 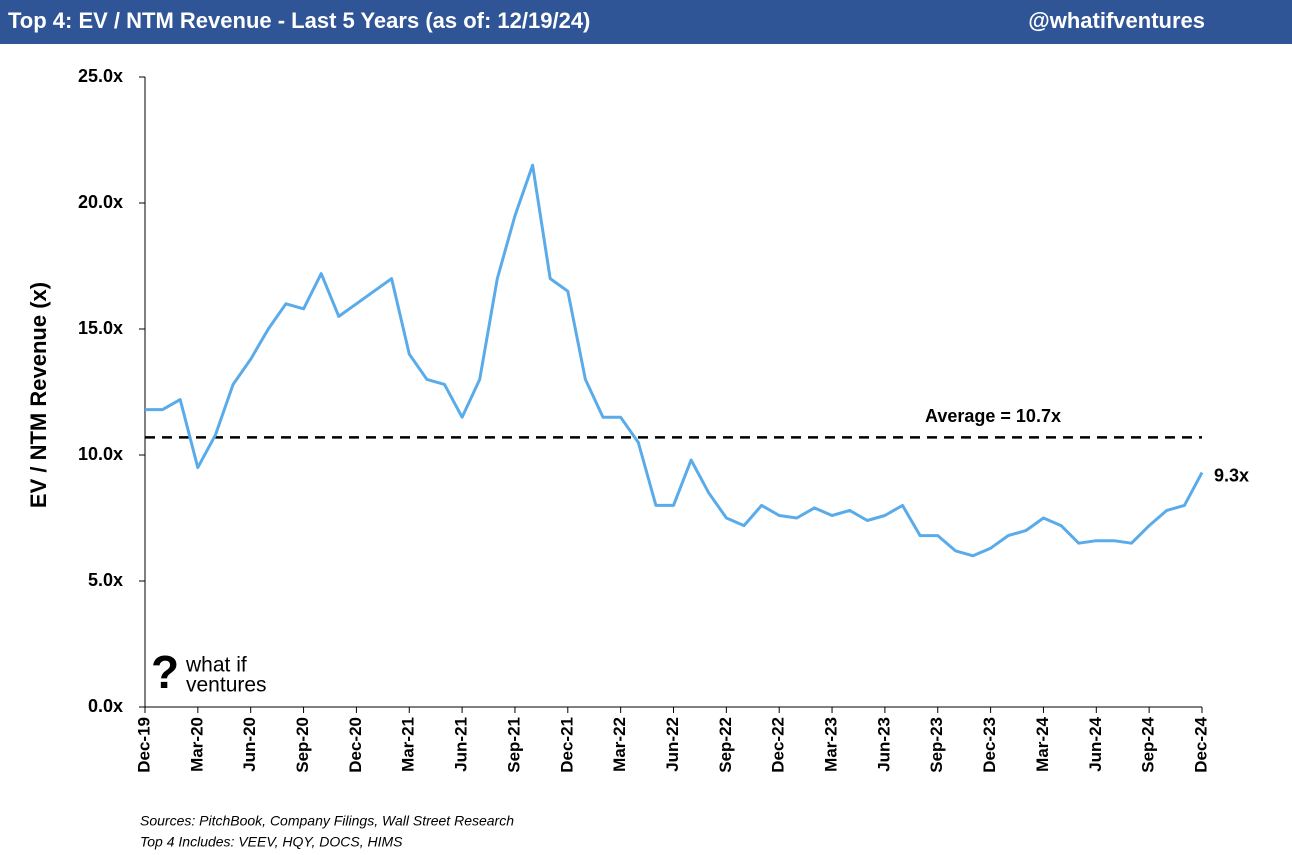 I want to click on x-tick-label: Dec-19, so click(x=143, y=745).